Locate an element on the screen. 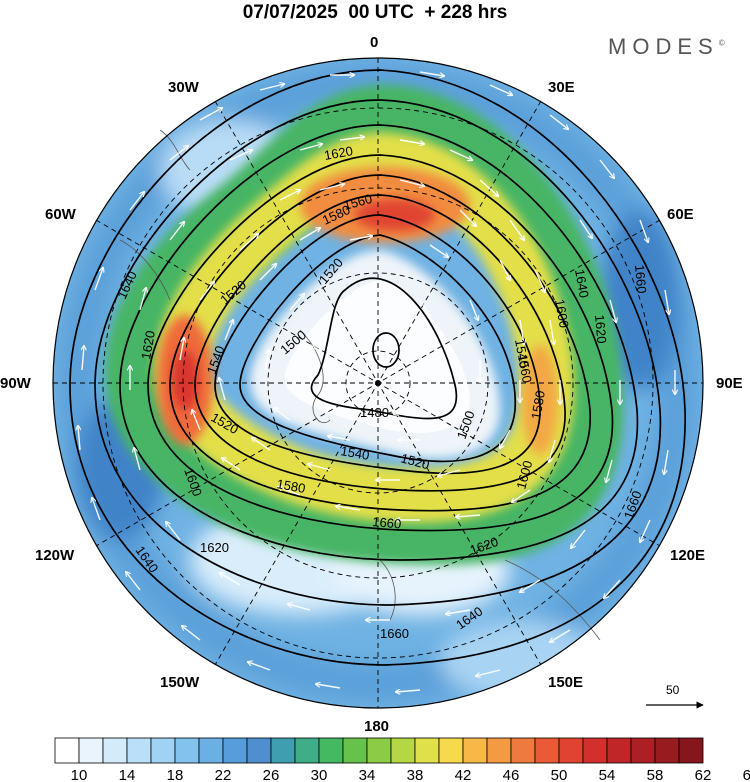  contour-label: 1520 is located at coordinates (415, 461).